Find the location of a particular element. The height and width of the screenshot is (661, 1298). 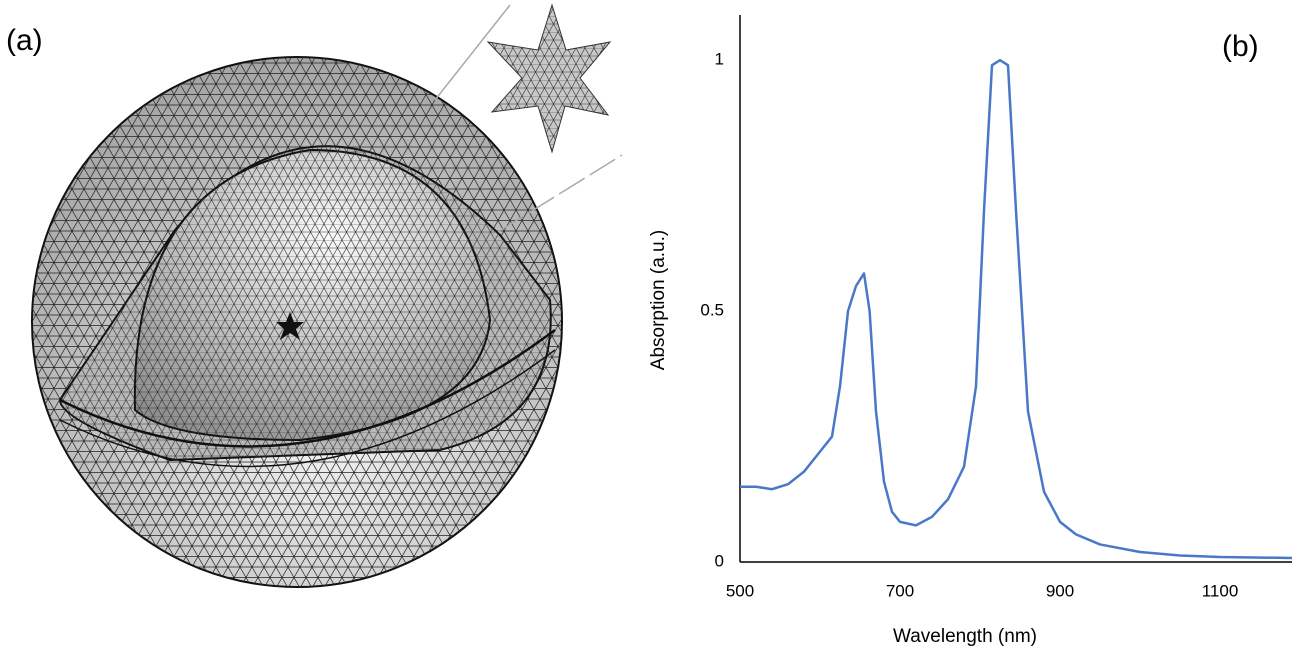

x-tick-label: 1100 is located at coordinates (1220, 590).